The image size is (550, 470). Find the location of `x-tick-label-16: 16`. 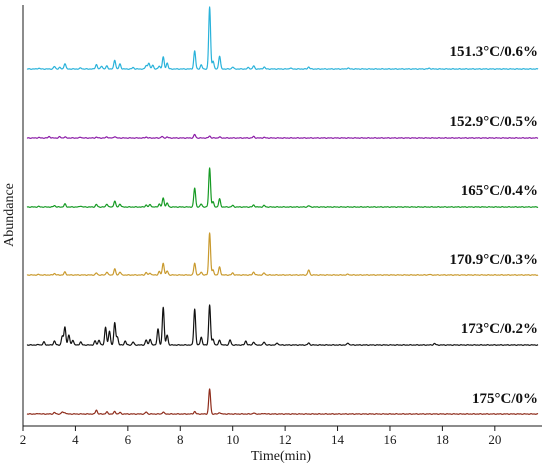

x-tick-label-16: 16 is located at coordinates (390, 439).